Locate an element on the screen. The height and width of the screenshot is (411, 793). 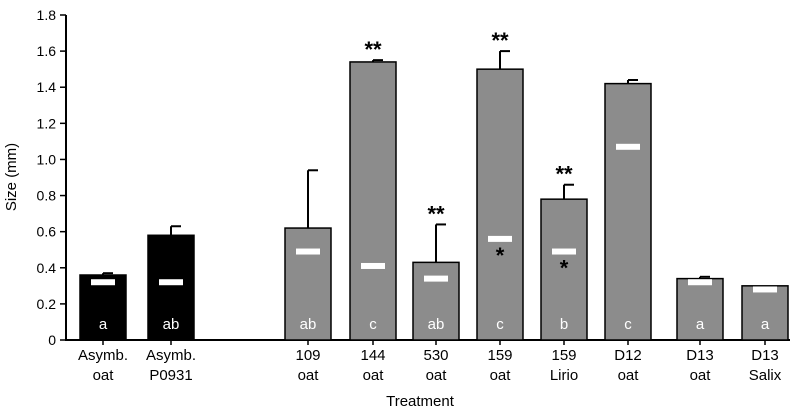
y-tick-label: 1.8 is located at coordinates (47, 15).